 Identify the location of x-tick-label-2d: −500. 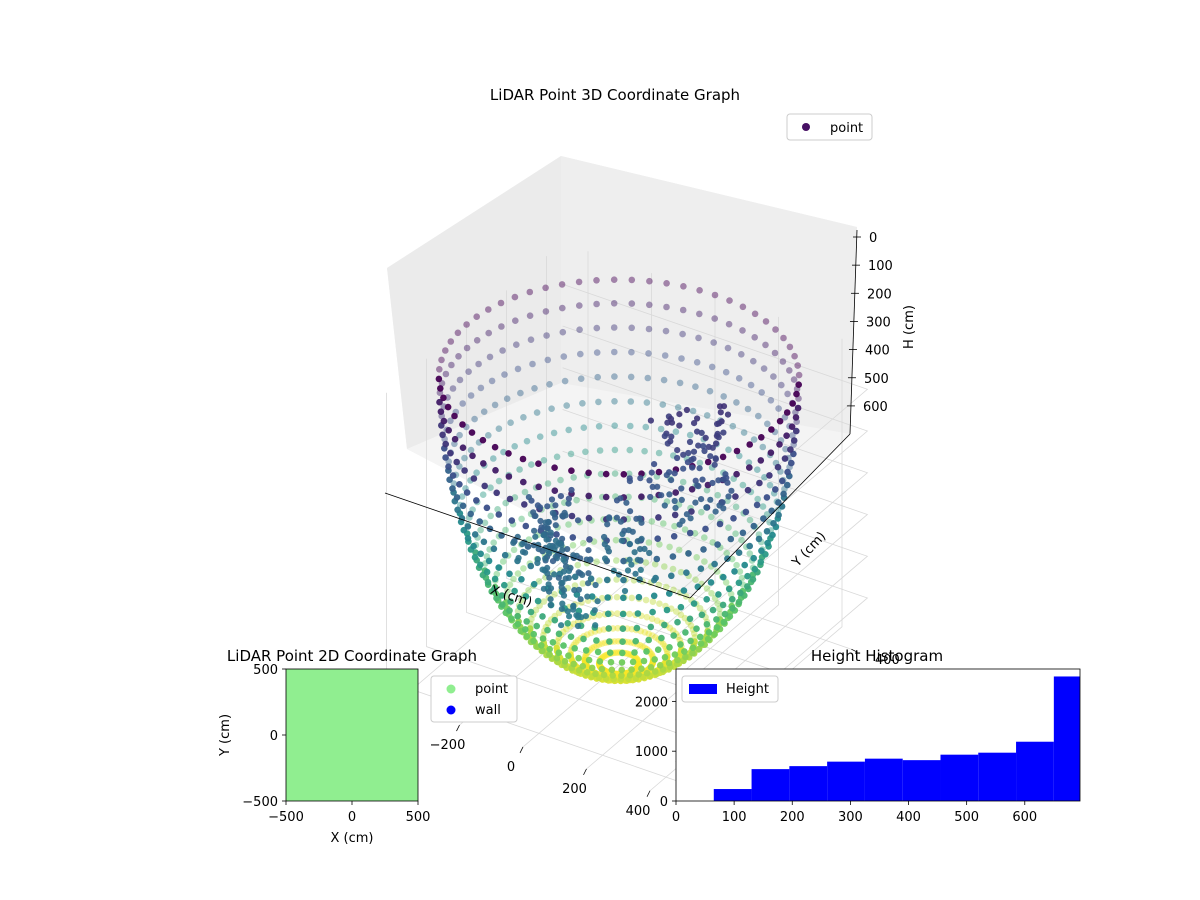
(286, 817).